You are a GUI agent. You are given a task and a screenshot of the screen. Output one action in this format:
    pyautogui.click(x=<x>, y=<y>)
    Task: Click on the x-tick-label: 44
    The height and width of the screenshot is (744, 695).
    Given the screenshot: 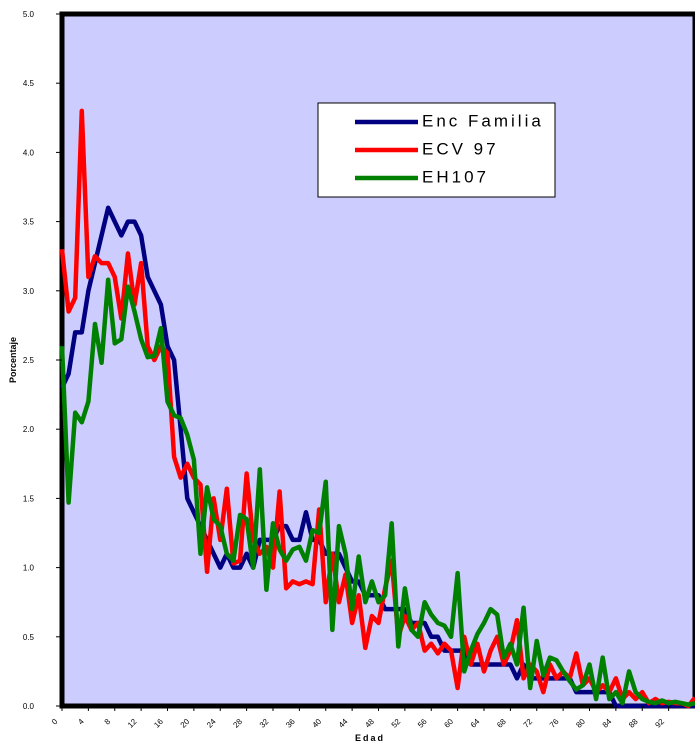 What is the action you would take?
    pyautogui.click(x=343, y=723)
    